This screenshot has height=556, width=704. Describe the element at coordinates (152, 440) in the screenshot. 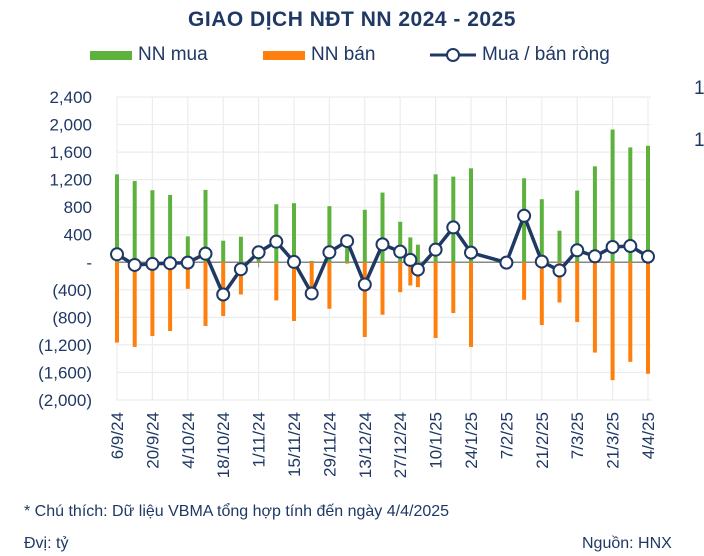

I see `x-tick-label: 20/9/24` at that location.